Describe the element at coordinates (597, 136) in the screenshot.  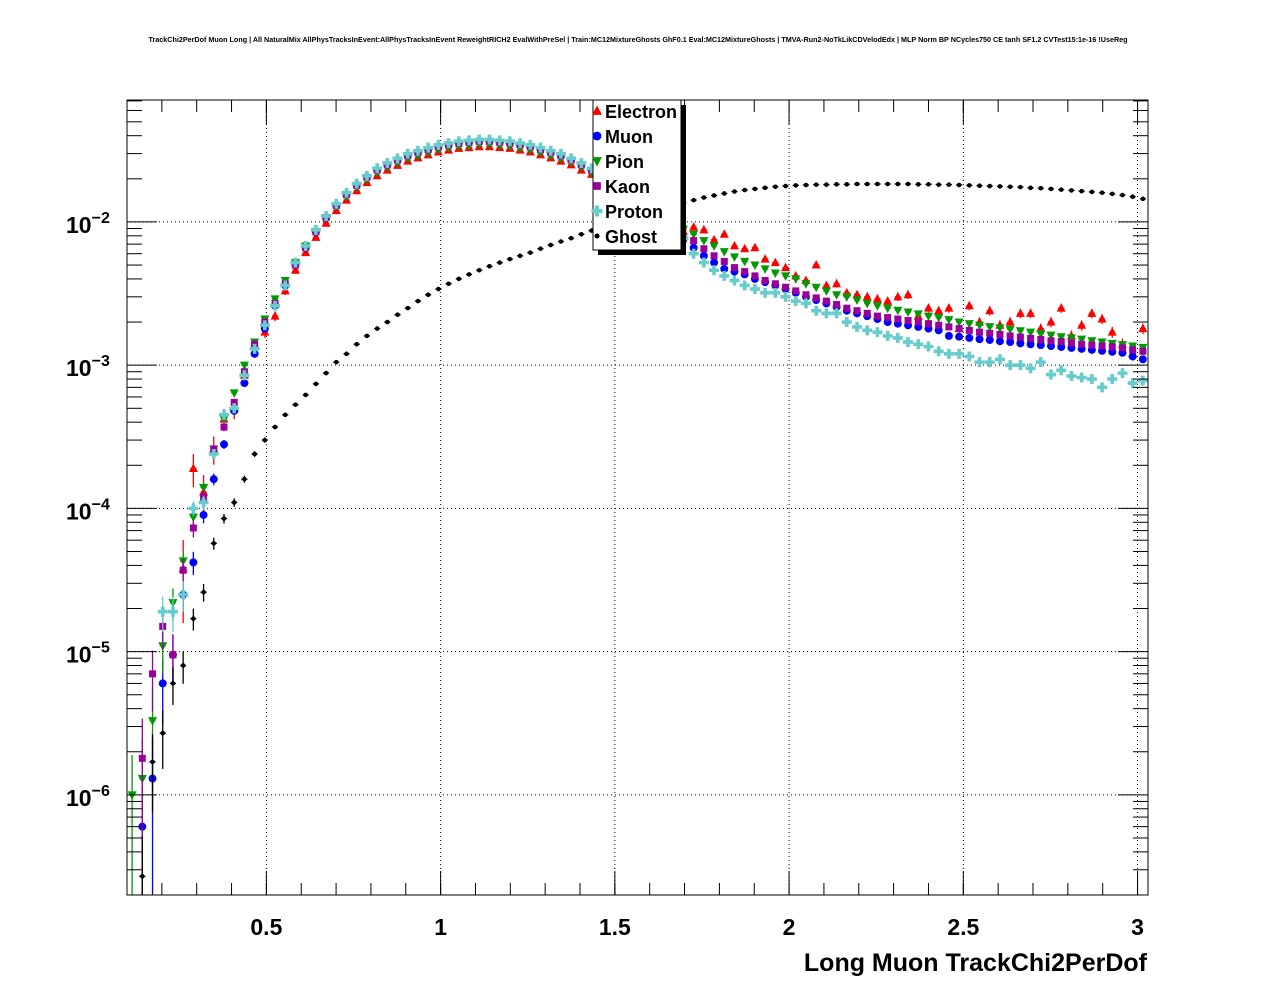
I see `legend-marker-muon` at that location.